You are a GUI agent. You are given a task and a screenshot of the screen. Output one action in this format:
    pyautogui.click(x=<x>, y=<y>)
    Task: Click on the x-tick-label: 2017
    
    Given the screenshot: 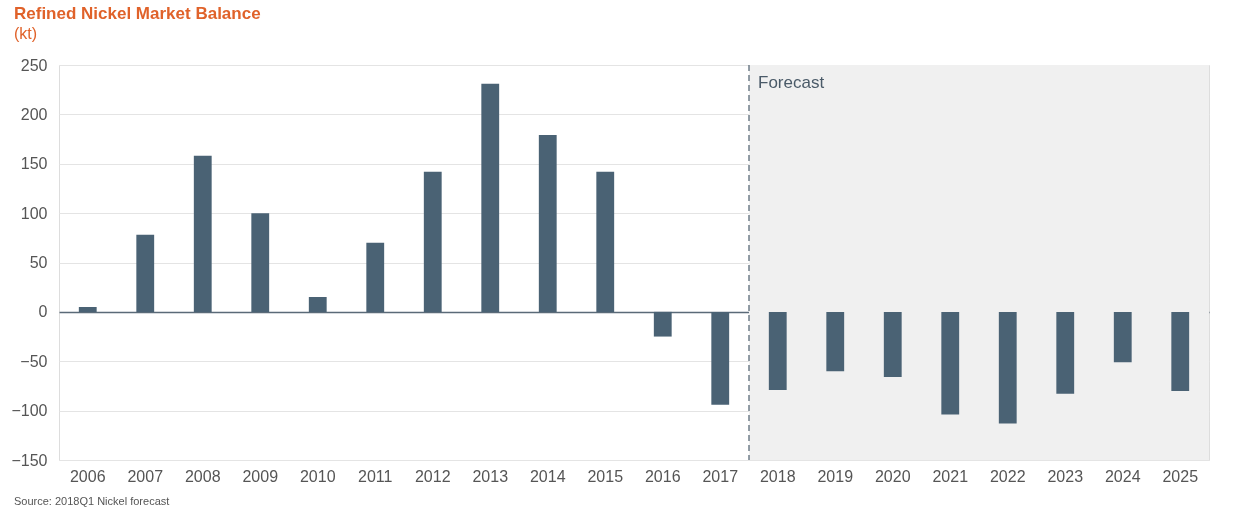 What is the action you would take?
    pyautogui.click(x=720, y=476)
    